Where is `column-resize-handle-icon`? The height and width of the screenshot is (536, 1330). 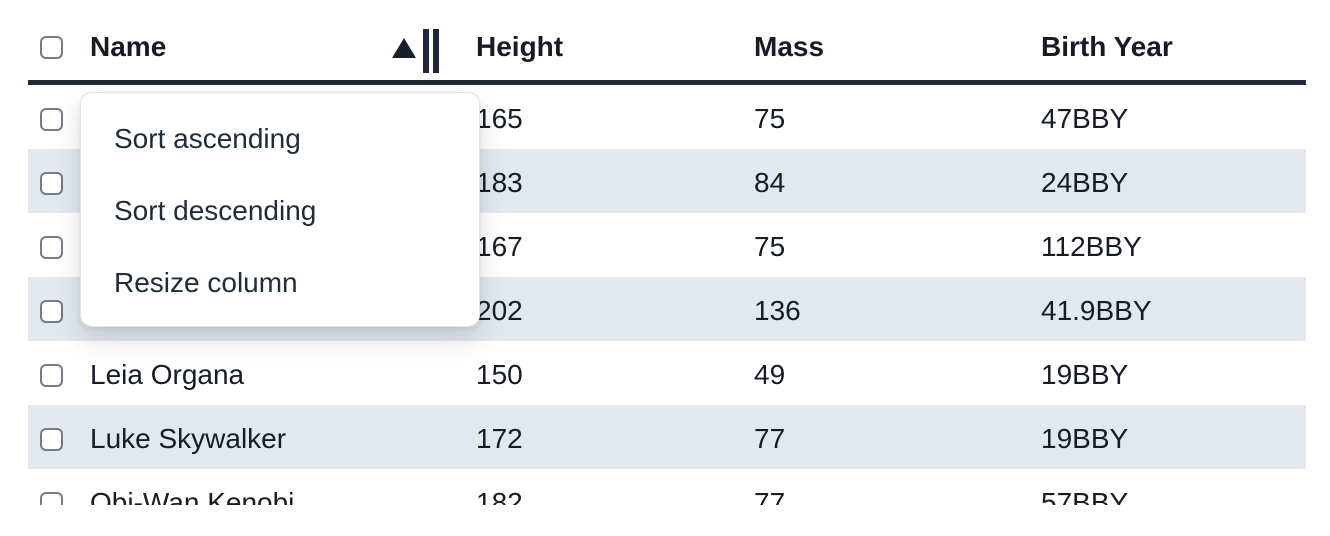
column-resize-handle-icon is located at coordinates (431, 51).